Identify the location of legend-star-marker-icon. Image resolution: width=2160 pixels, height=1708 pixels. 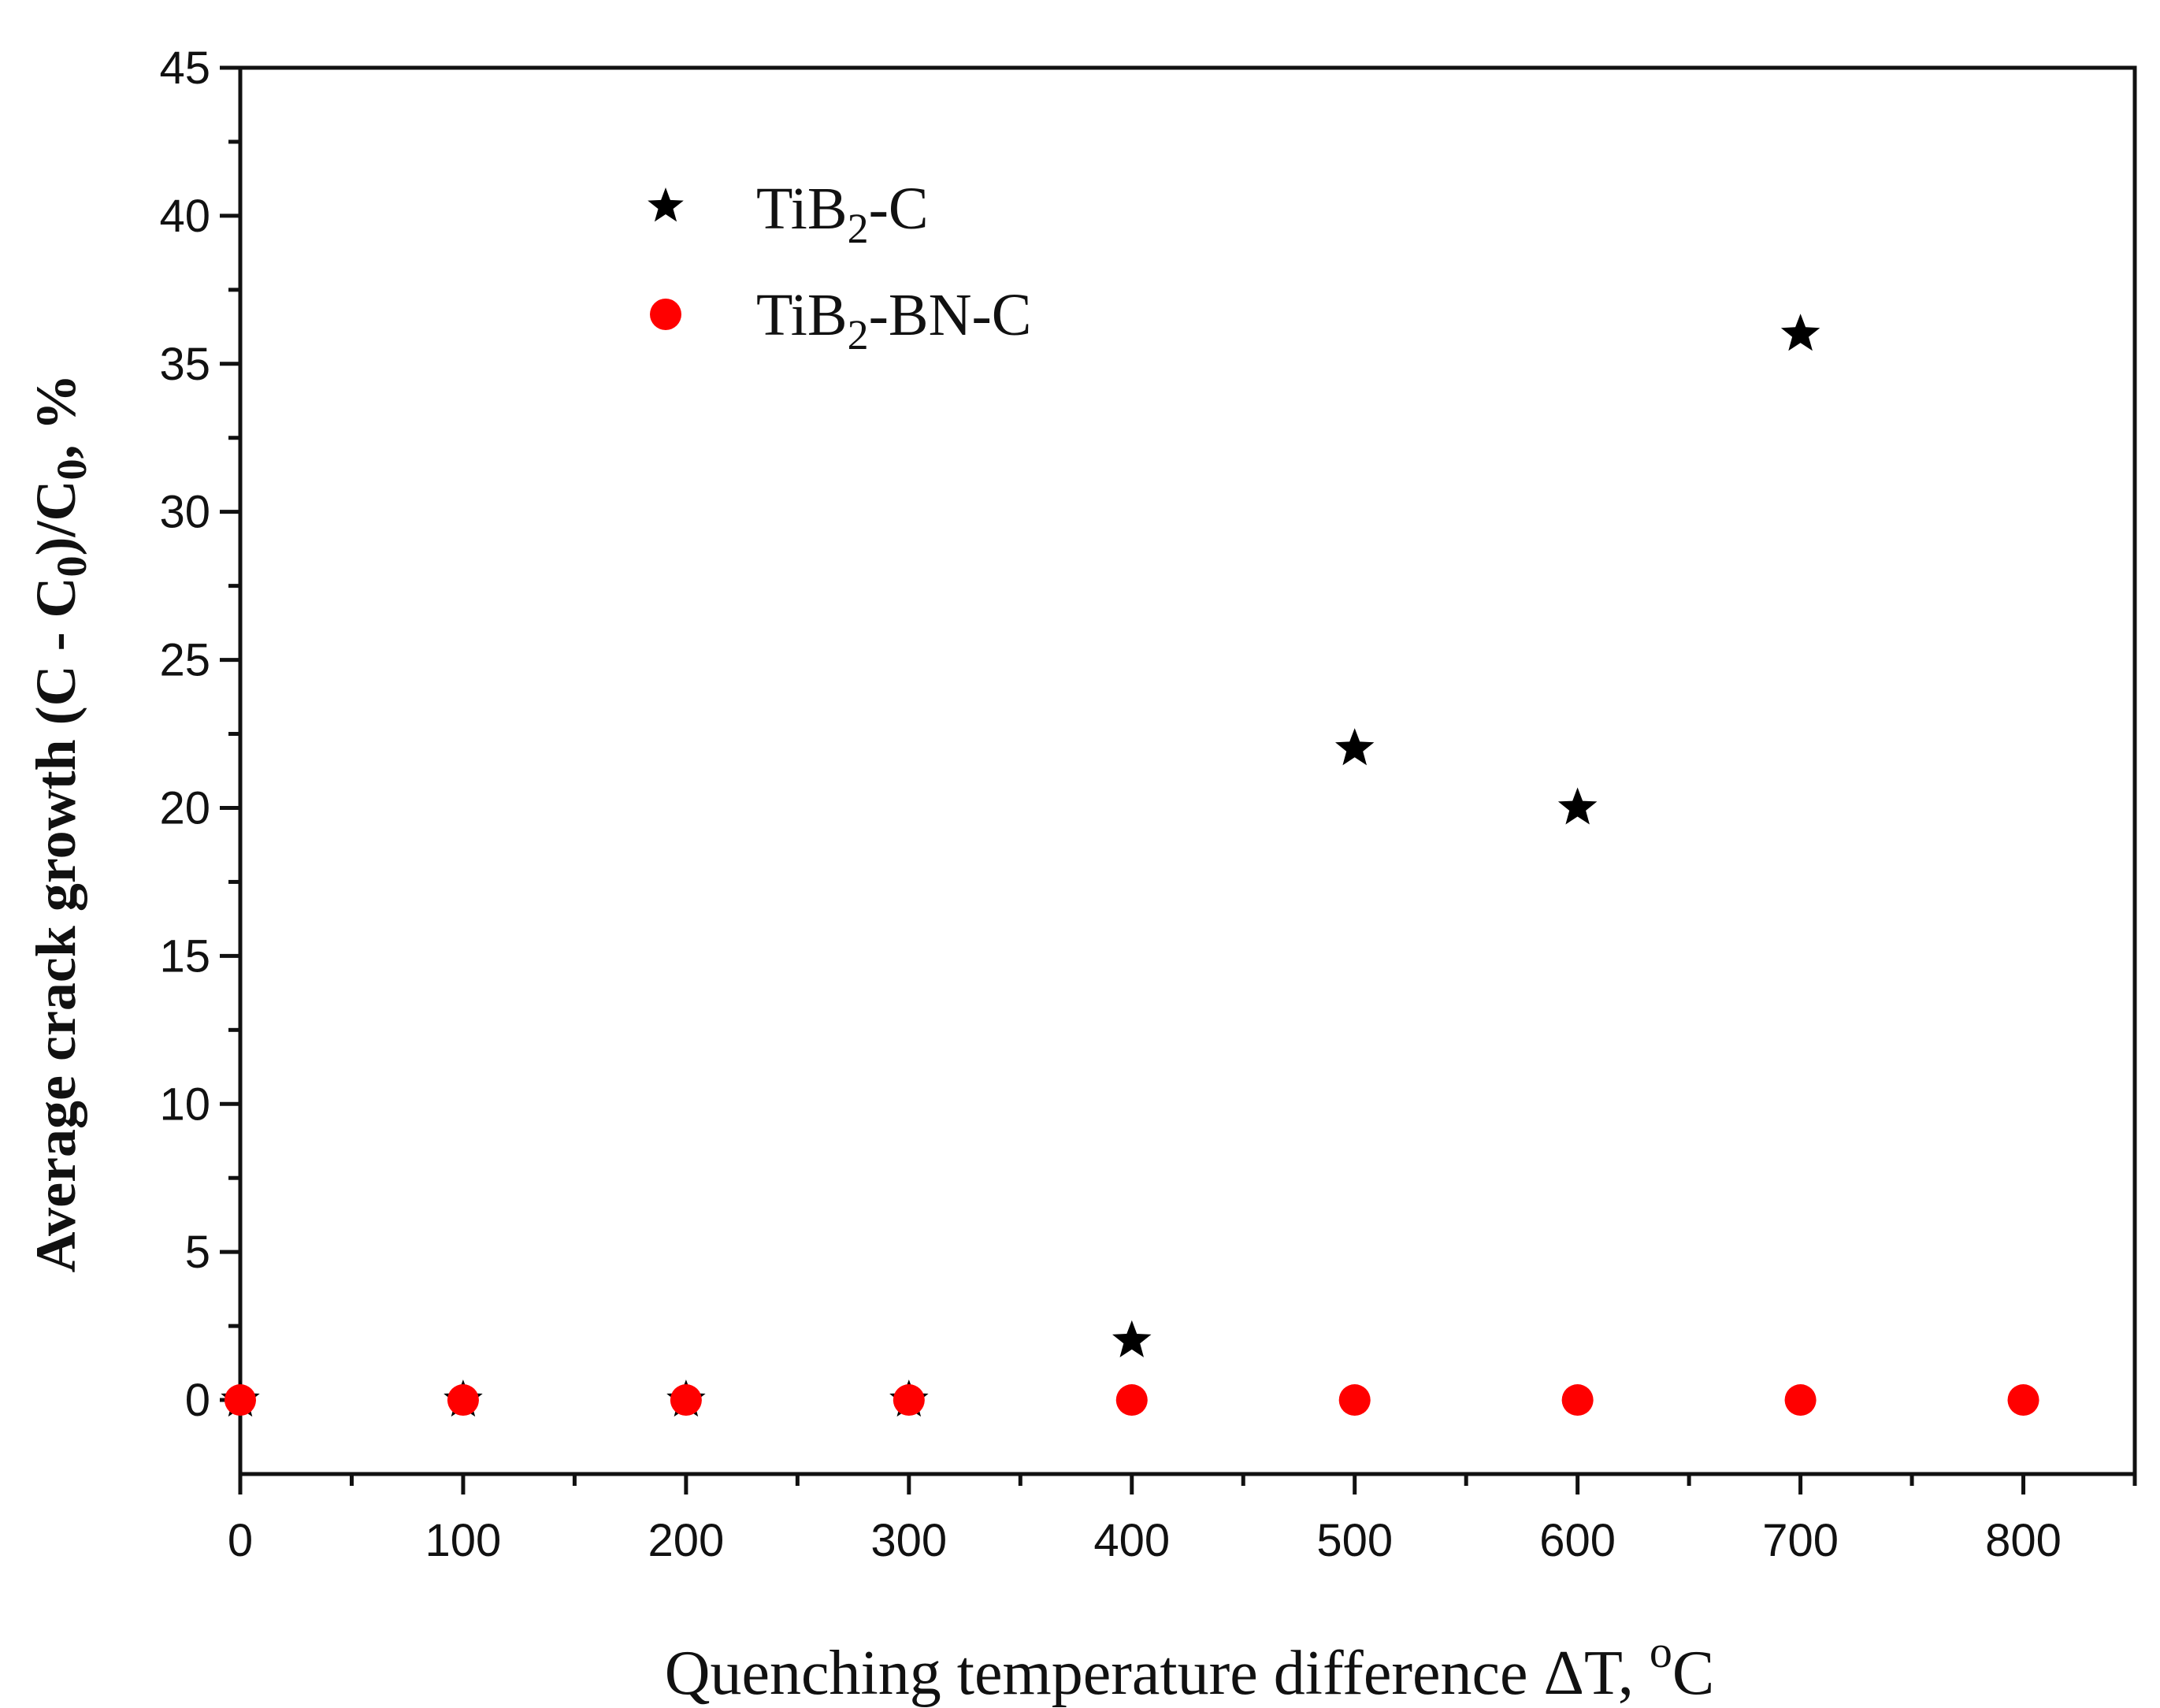
(666, 205).